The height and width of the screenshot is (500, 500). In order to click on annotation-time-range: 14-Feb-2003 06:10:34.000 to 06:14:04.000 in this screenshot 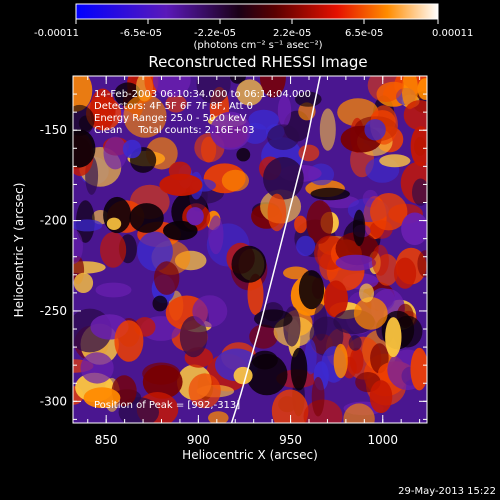, I will do `click(202, 94)`.